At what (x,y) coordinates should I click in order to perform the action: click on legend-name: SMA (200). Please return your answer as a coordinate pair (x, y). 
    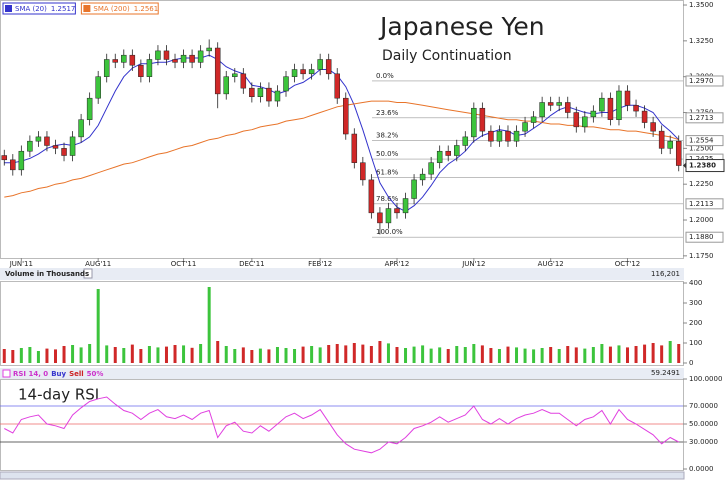
    Looking at the image, I should click on (111, 9).